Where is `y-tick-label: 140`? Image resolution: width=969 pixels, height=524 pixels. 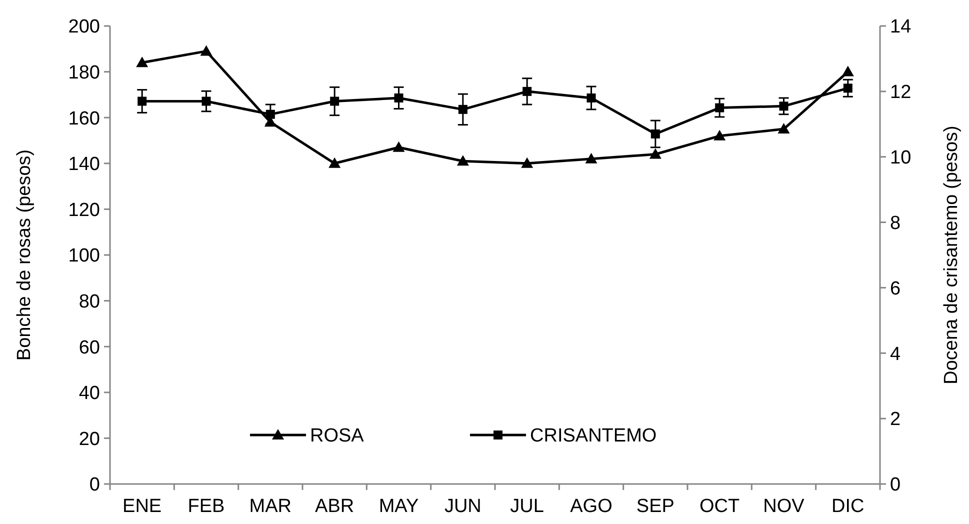
y-tick-label: 140 is located at coordinates (84, 165).